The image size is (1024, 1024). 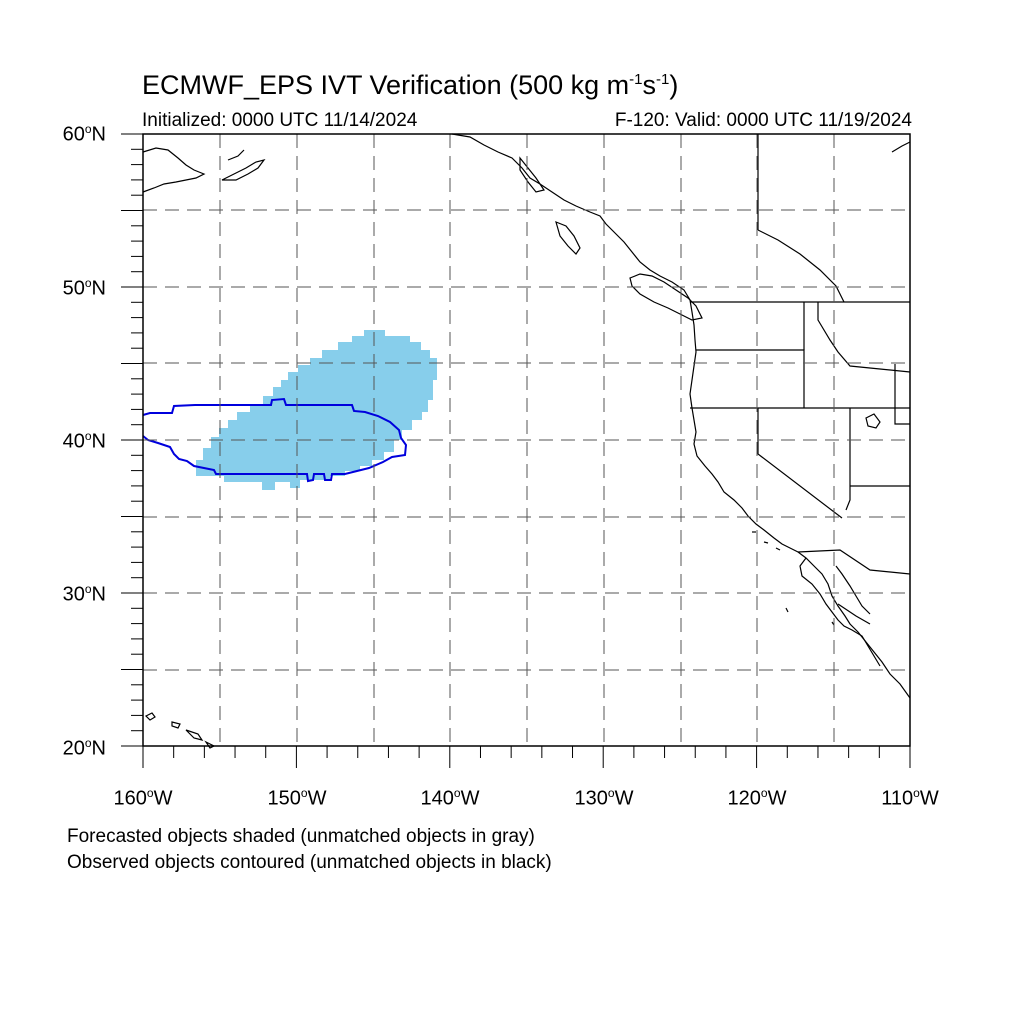 What do you see at coordinates (280, 120) in the screenshot?
I see `initialized-time: Initialized: 0000 UTC 11/14/2024` at bounding box center [280, 120].